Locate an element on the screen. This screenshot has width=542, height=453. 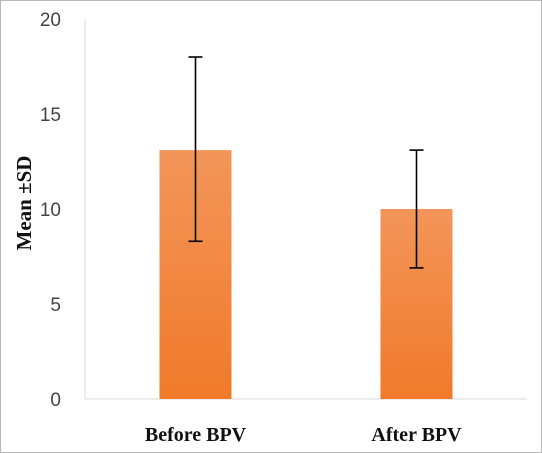
y-tick-label: 20 is located at coordinates (50, 20).